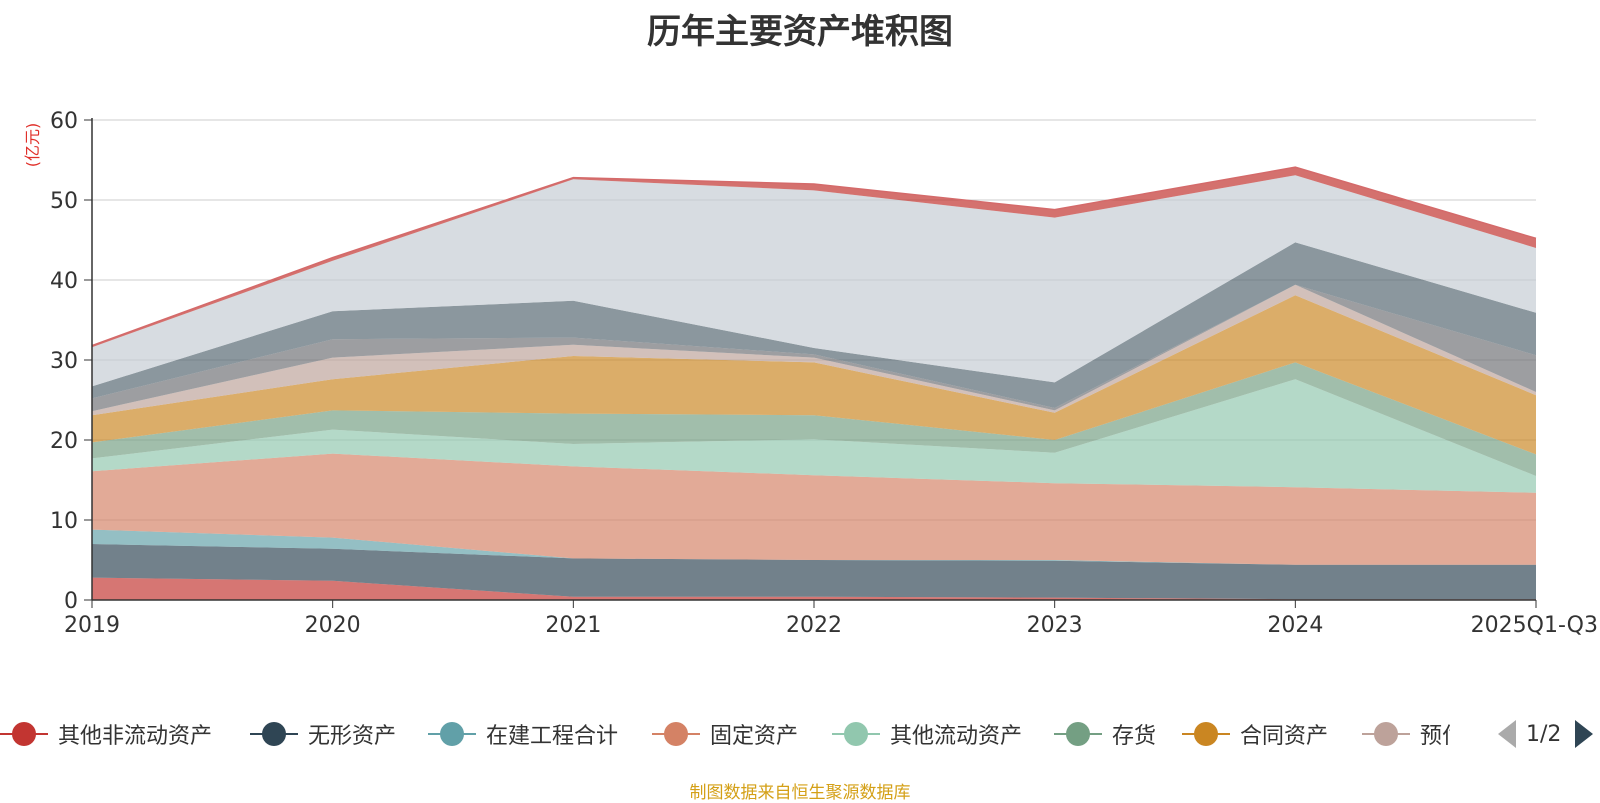  Describe the element at coordinates (135, 736) in the screenshot. I see `legend-label: 其他非流动资产` at that location.